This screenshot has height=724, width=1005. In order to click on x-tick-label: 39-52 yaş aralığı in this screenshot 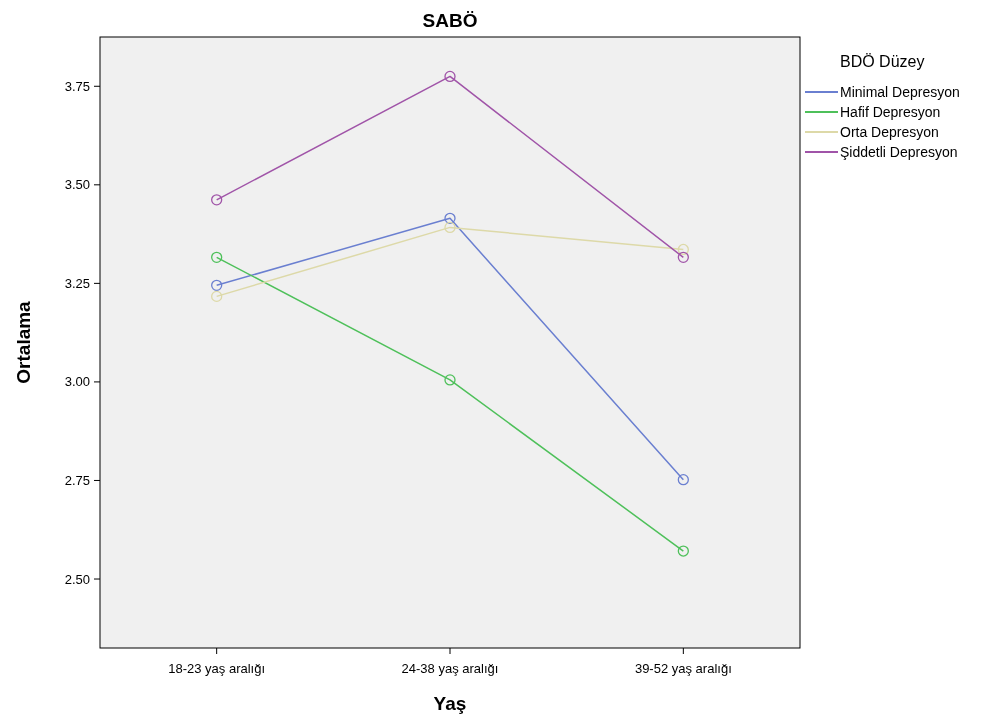, I will do `click(683, 668)`.